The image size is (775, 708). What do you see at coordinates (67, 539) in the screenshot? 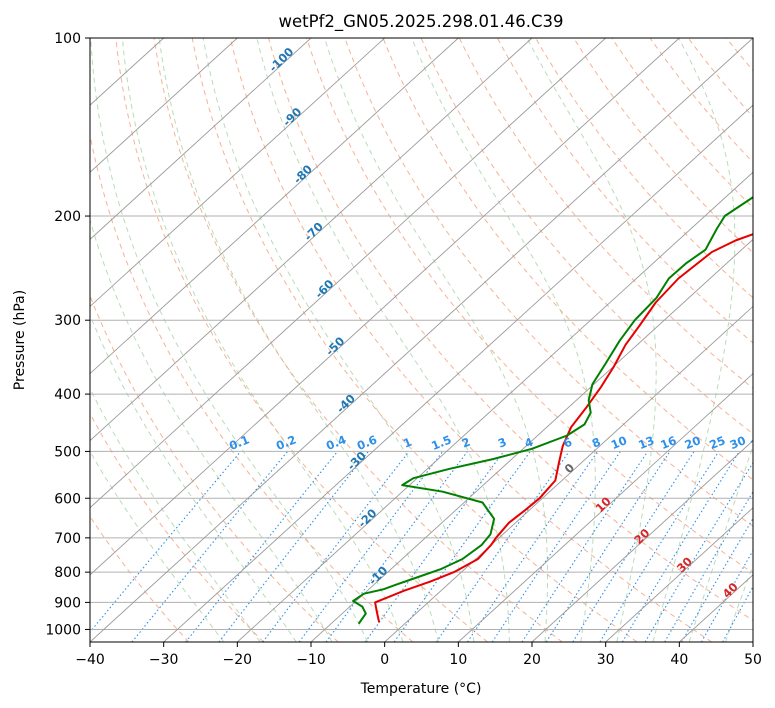
I see `y-tick-label: 700` at bounding box center [67, 539].